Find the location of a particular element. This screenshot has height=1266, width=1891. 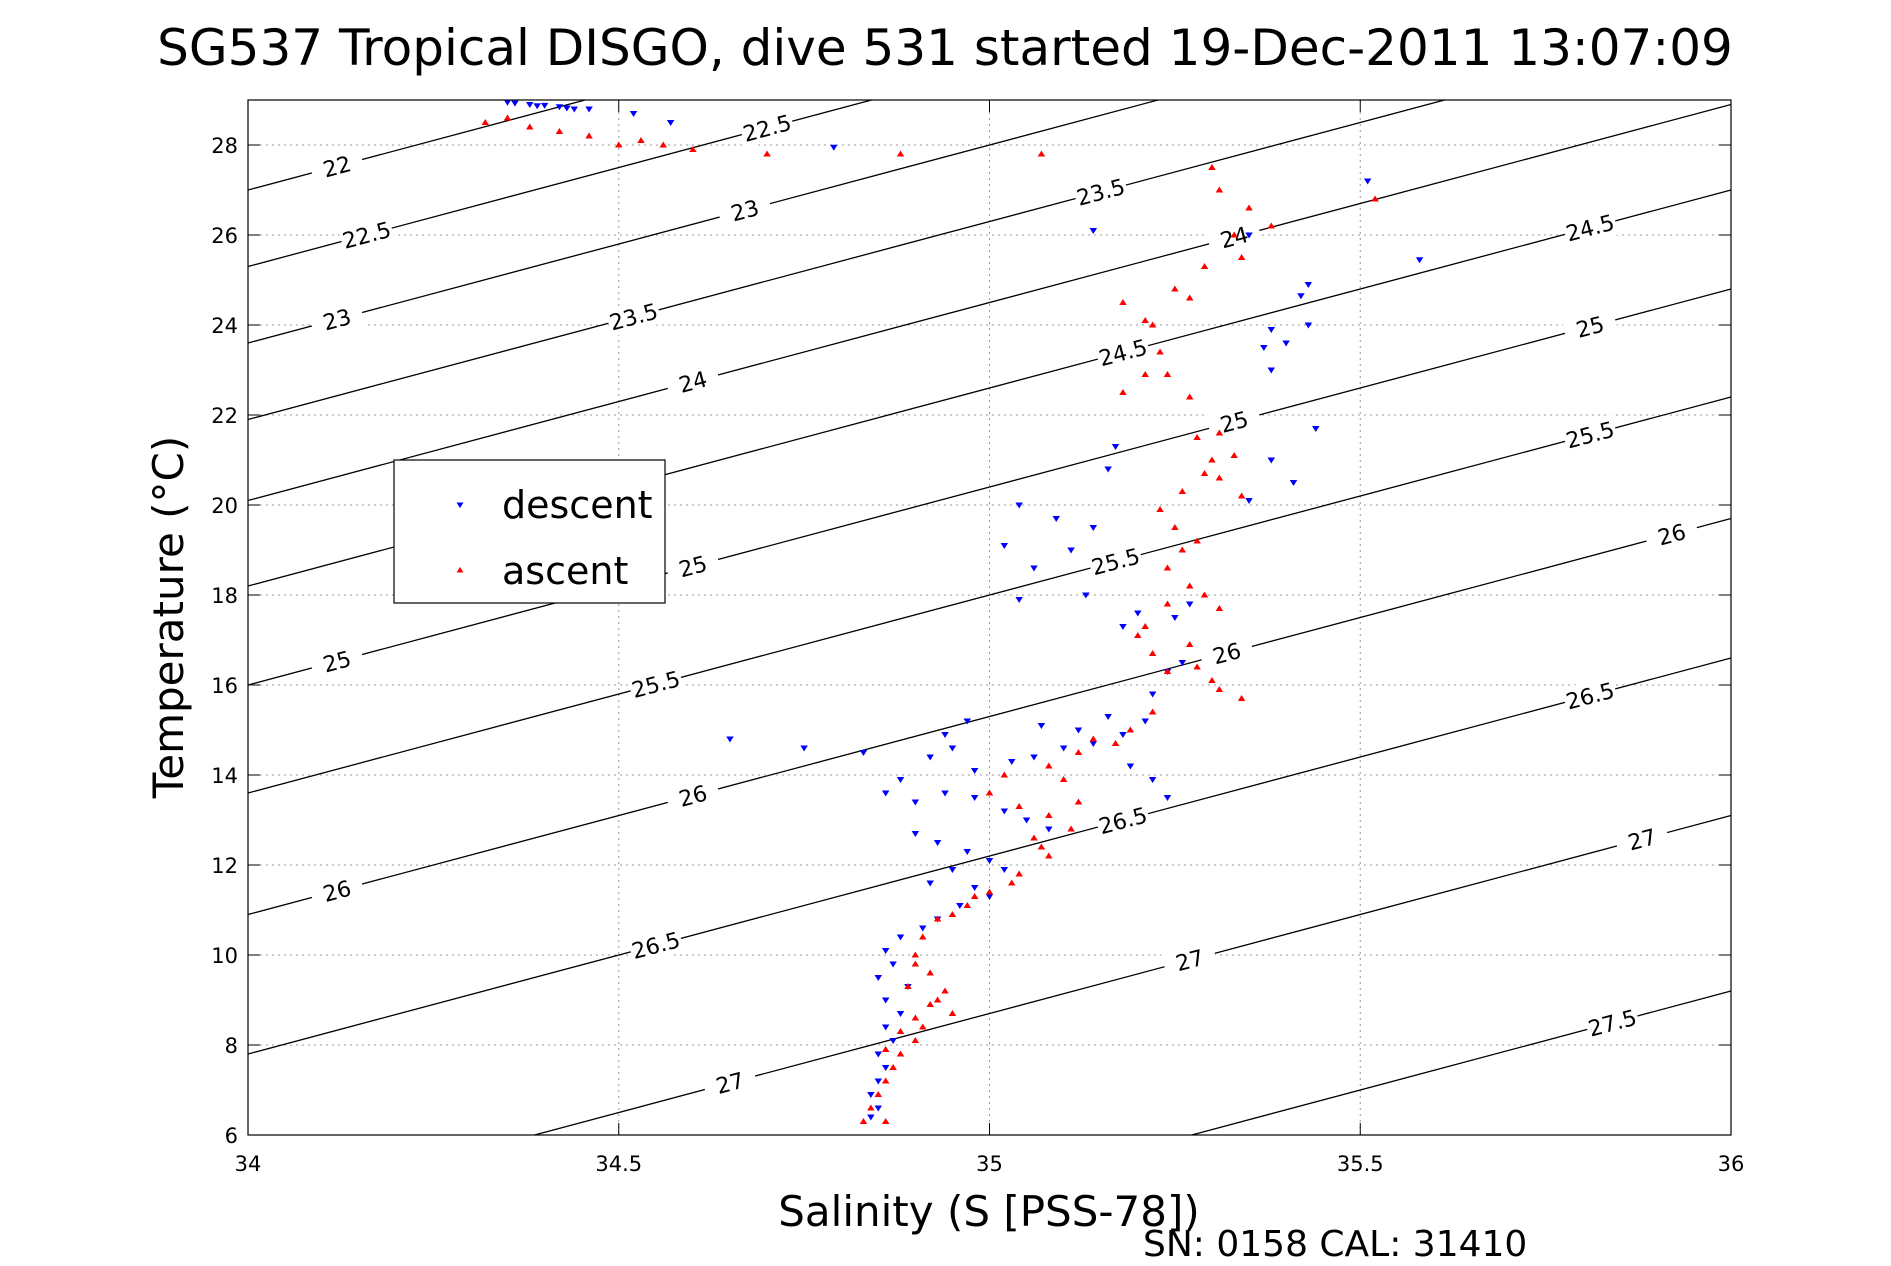

legend-marker-descent is located at coordinates (460, 505).